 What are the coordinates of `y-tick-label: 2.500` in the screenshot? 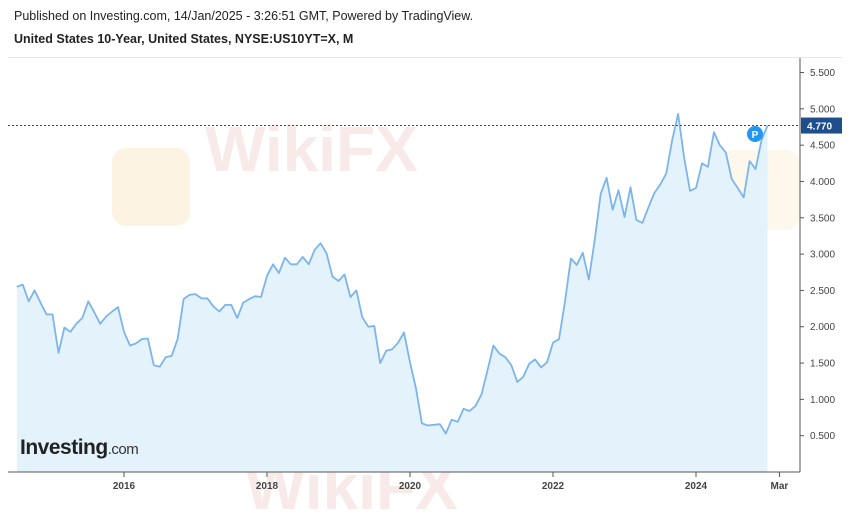 It's located at (822, 291).